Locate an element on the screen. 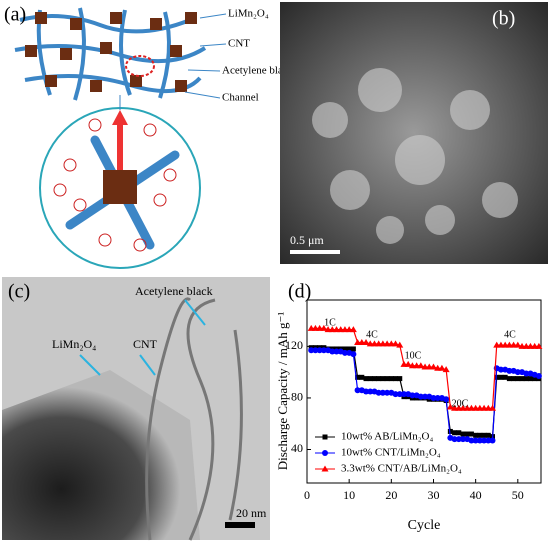  leaders is located at coordinates (205, 56).